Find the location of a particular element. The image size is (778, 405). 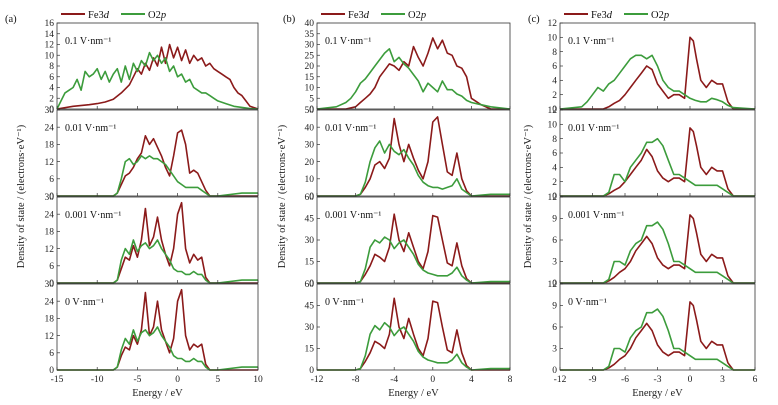

x-tick-label: 6 is located at coordinates (755, 380).